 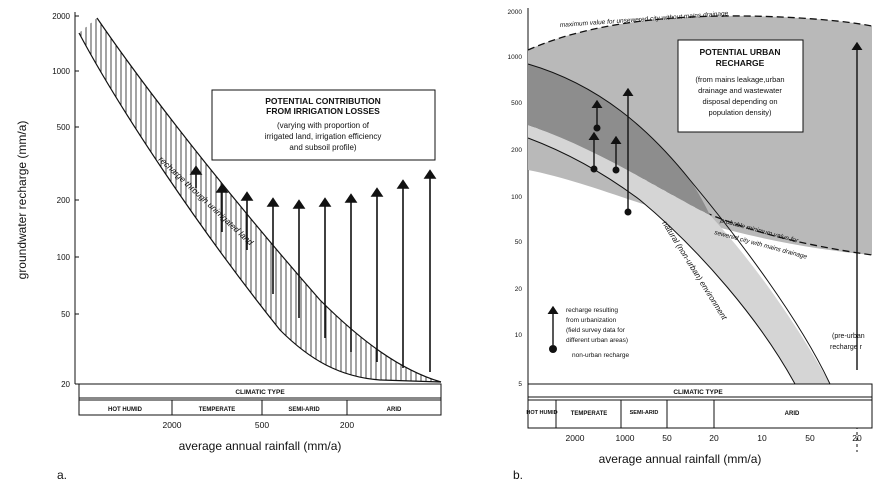 I want to click on panel-b-ytick: 100, so click(x=516, y=197).